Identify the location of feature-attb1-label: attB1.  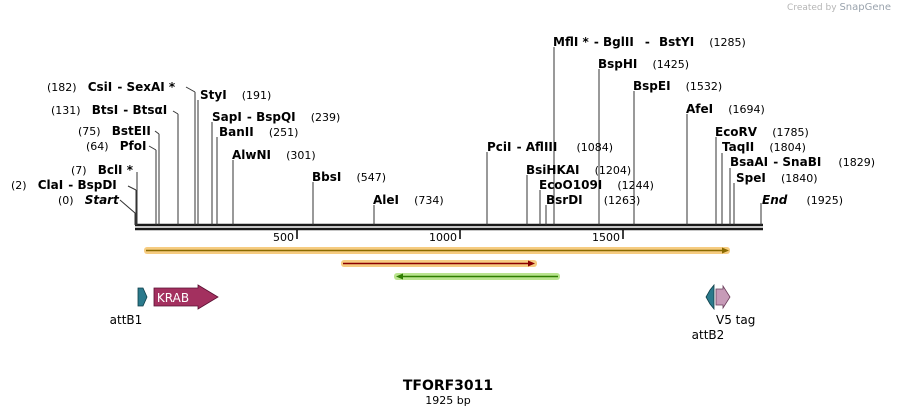
(126, 320).